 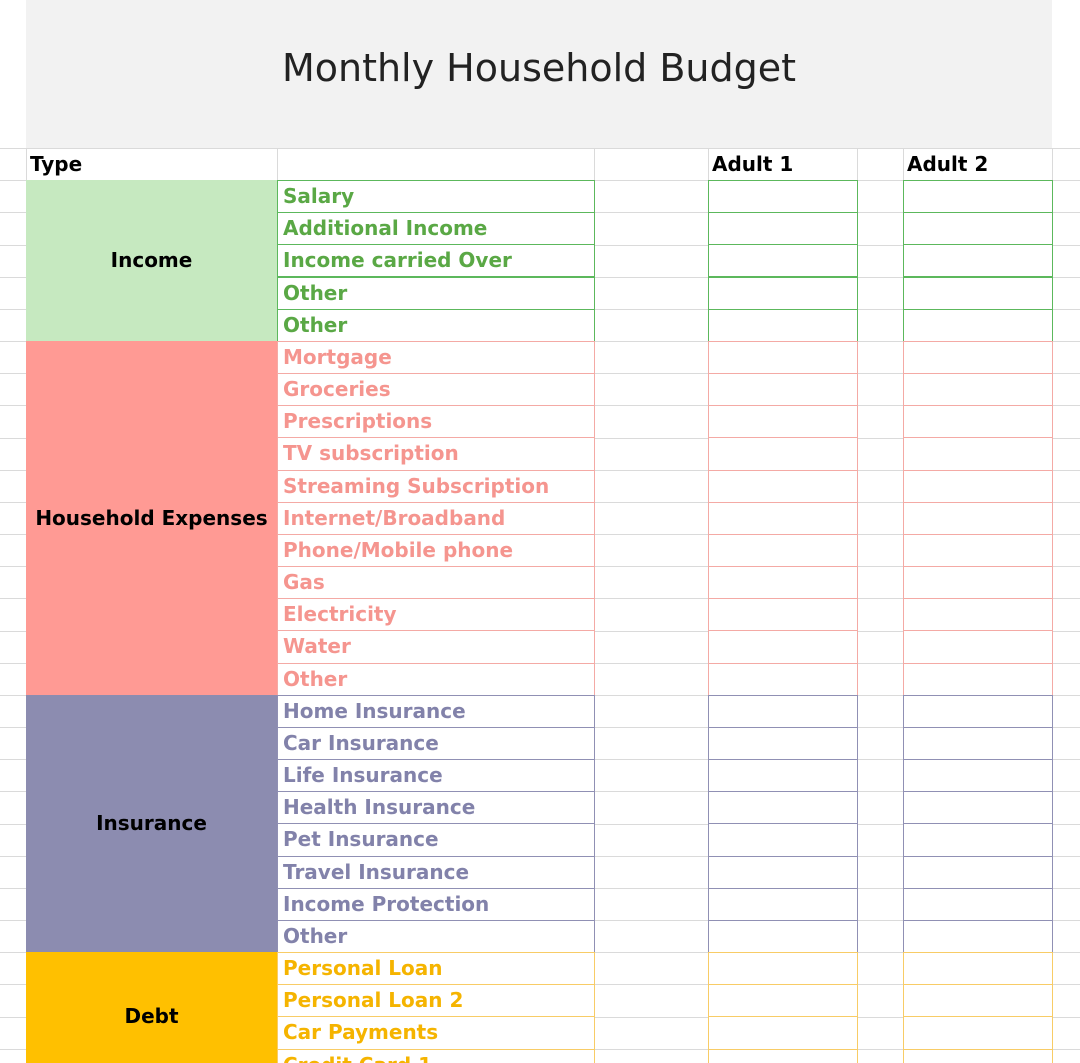 What do you see at coordinates (436, 904) in the screenshot?
I see `item-label: Income Protection` at bounding box center [436, 904].